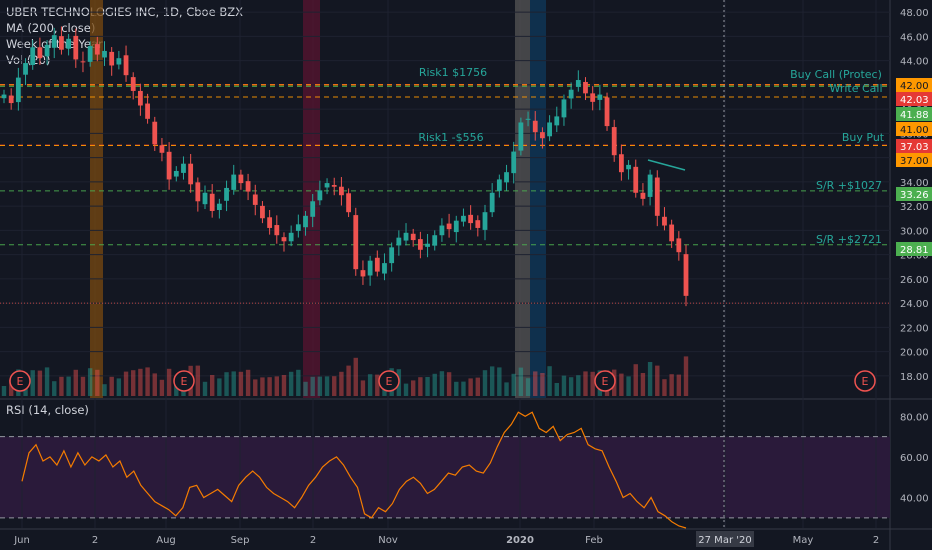 This screenshot has height=550, width=932. What do you see at coordinates (95, 540) in the screenshot?
I see `time-tick-label: 2` at bounding box center [95, 540].